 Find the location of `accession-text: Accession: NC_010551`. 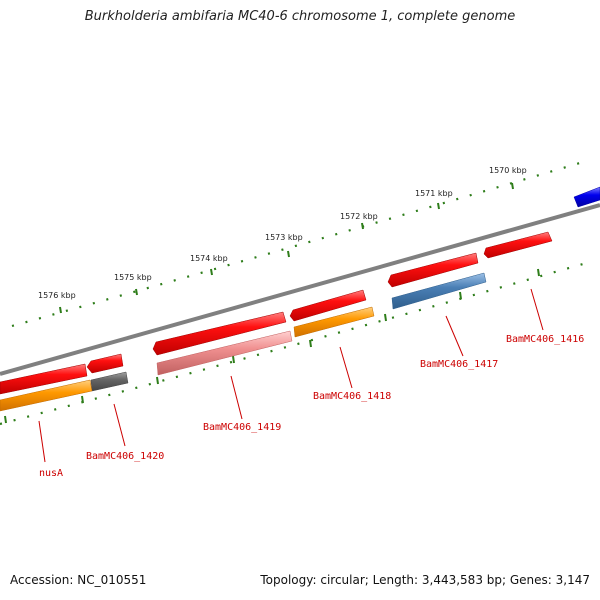

accession-text: Accession: NC_010551 is located at coordinates (78, 580).